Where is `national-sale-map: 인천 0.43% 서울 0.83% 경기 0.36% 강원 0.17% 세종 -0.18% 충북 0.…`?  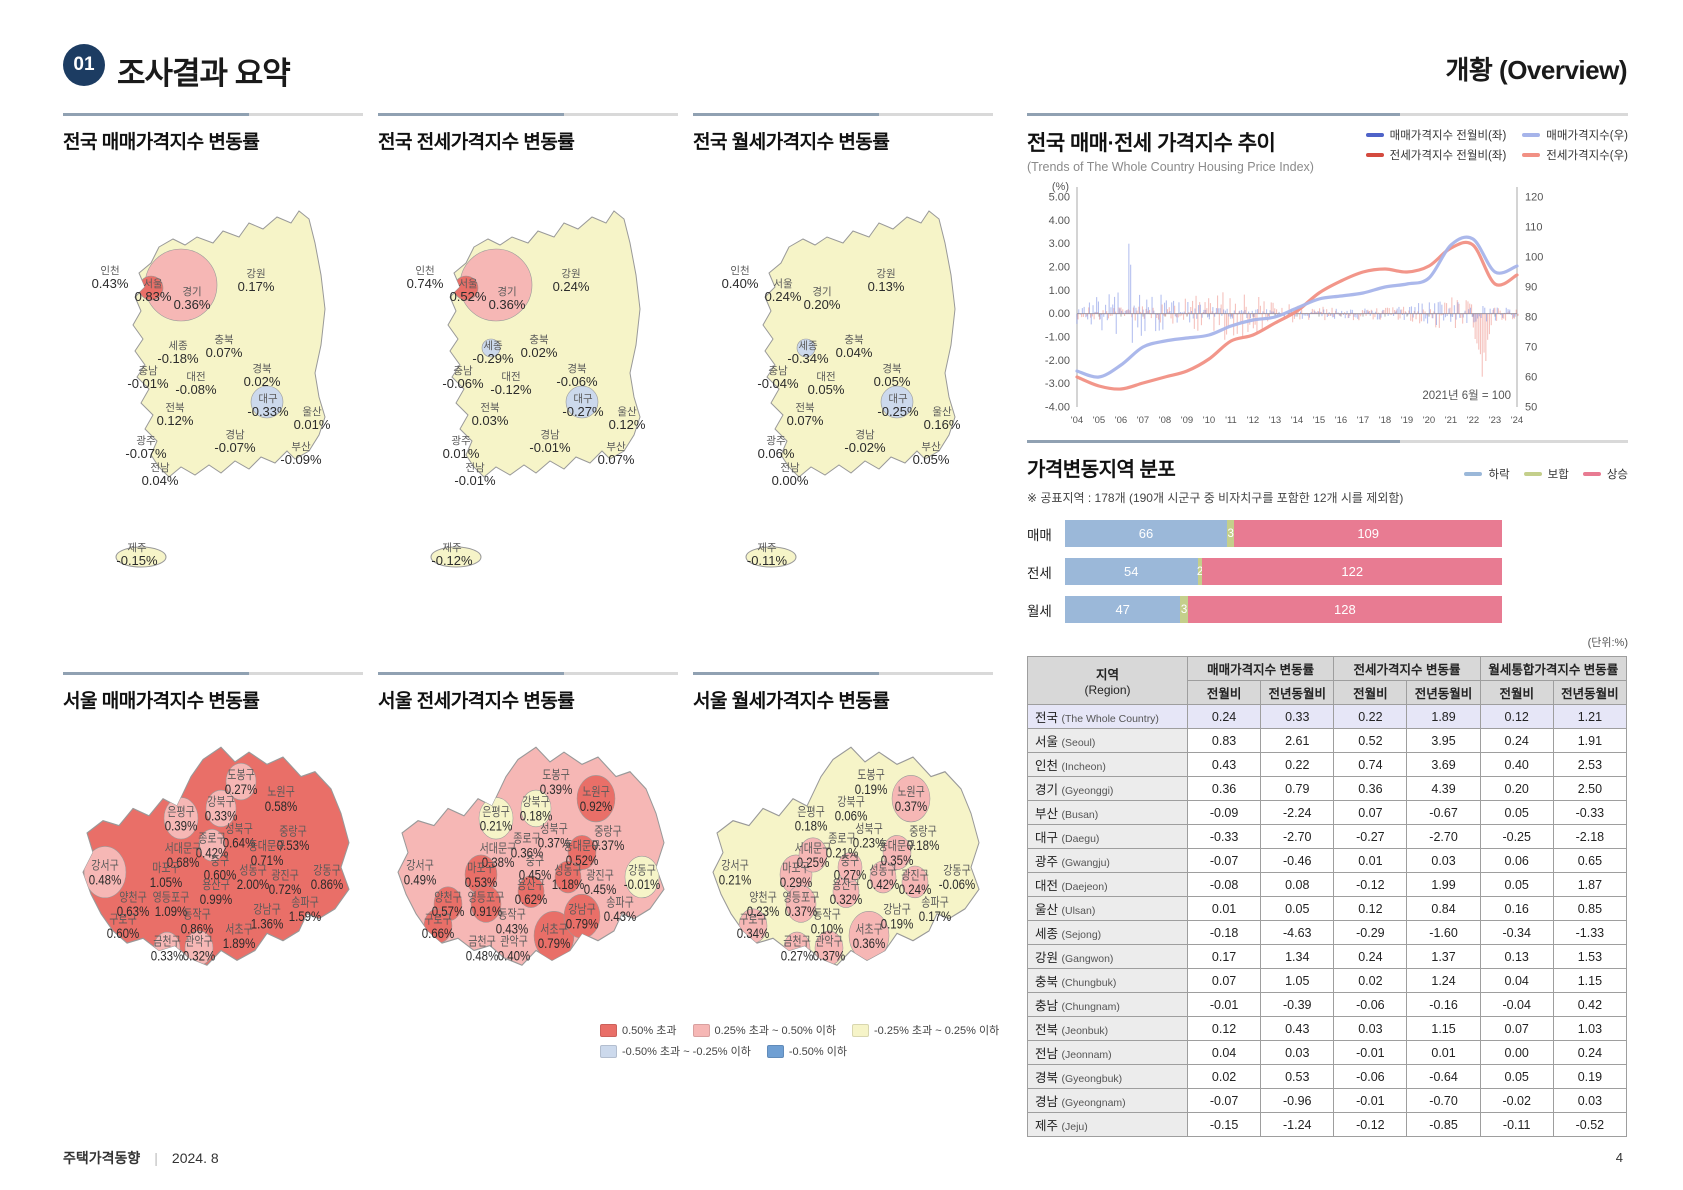
national-sale-map: 인천 0.43% 서울 0.83% 경기 0.36% 강원 0.17% 세종 -0.18% 충북 0.… is located at coordinates (213, 374).